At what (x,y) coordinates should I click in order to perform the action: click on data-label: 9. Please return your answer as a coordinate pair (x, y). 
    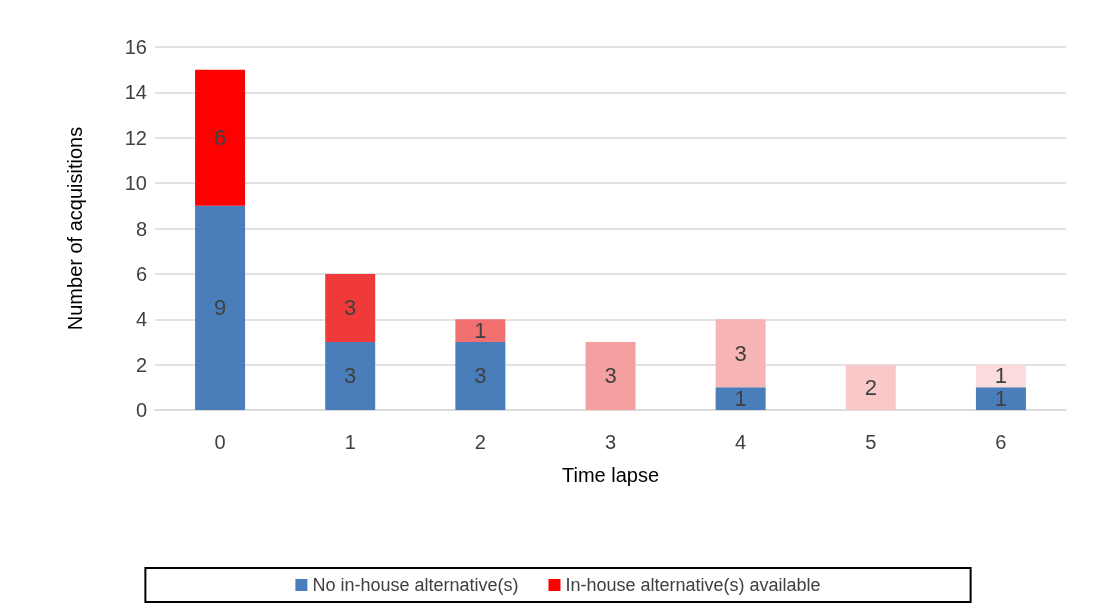
    Looking at the image, I should click on (220, 308).